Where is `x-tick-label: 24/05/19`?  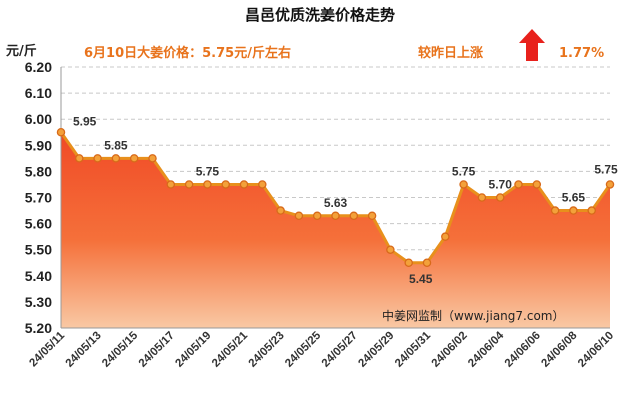
x-tick-label: 24/05/19 is located at coordinates (193, 350).